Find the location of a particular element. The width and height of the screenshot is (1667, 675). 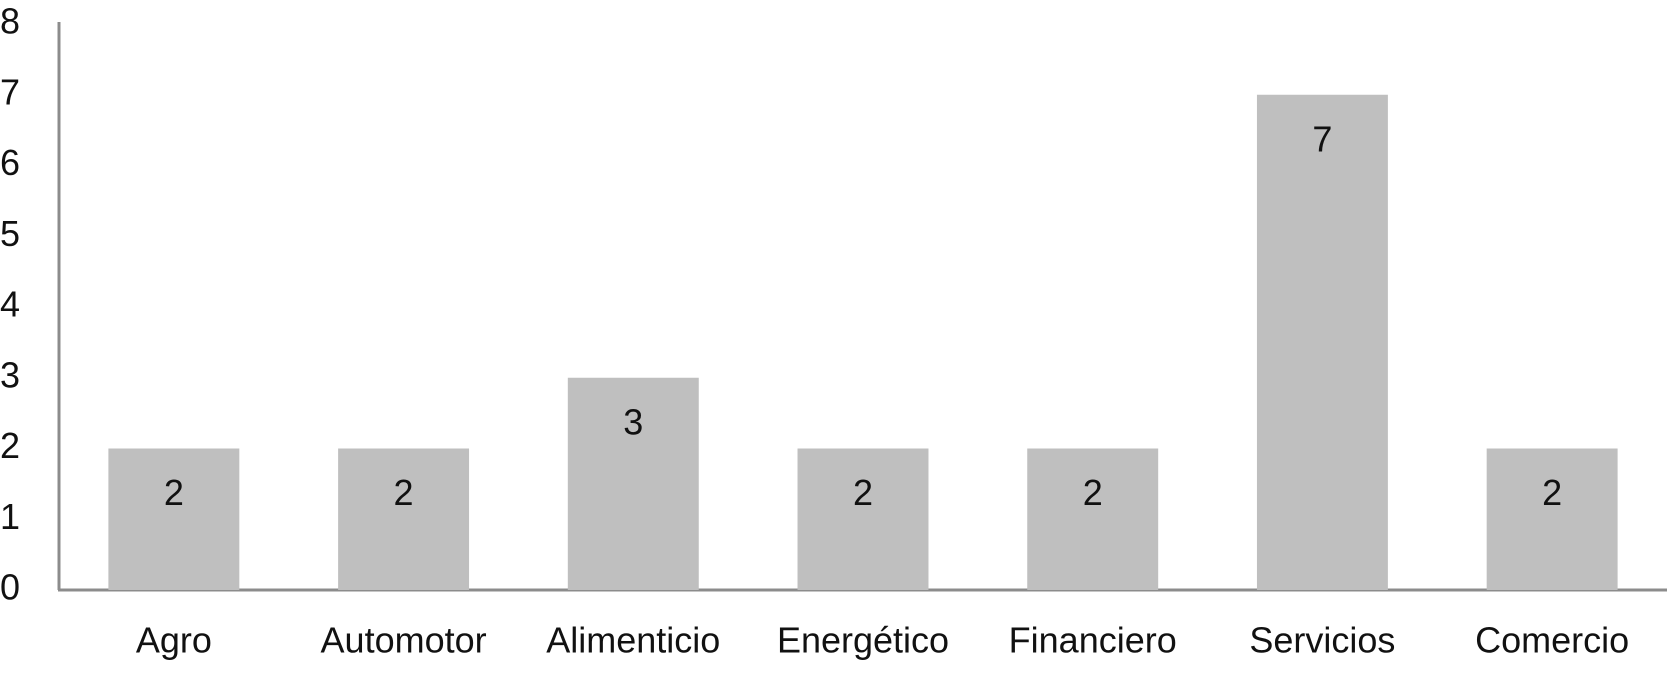

x-tick-label: Alimenticio is located at coordinates (633, 640).